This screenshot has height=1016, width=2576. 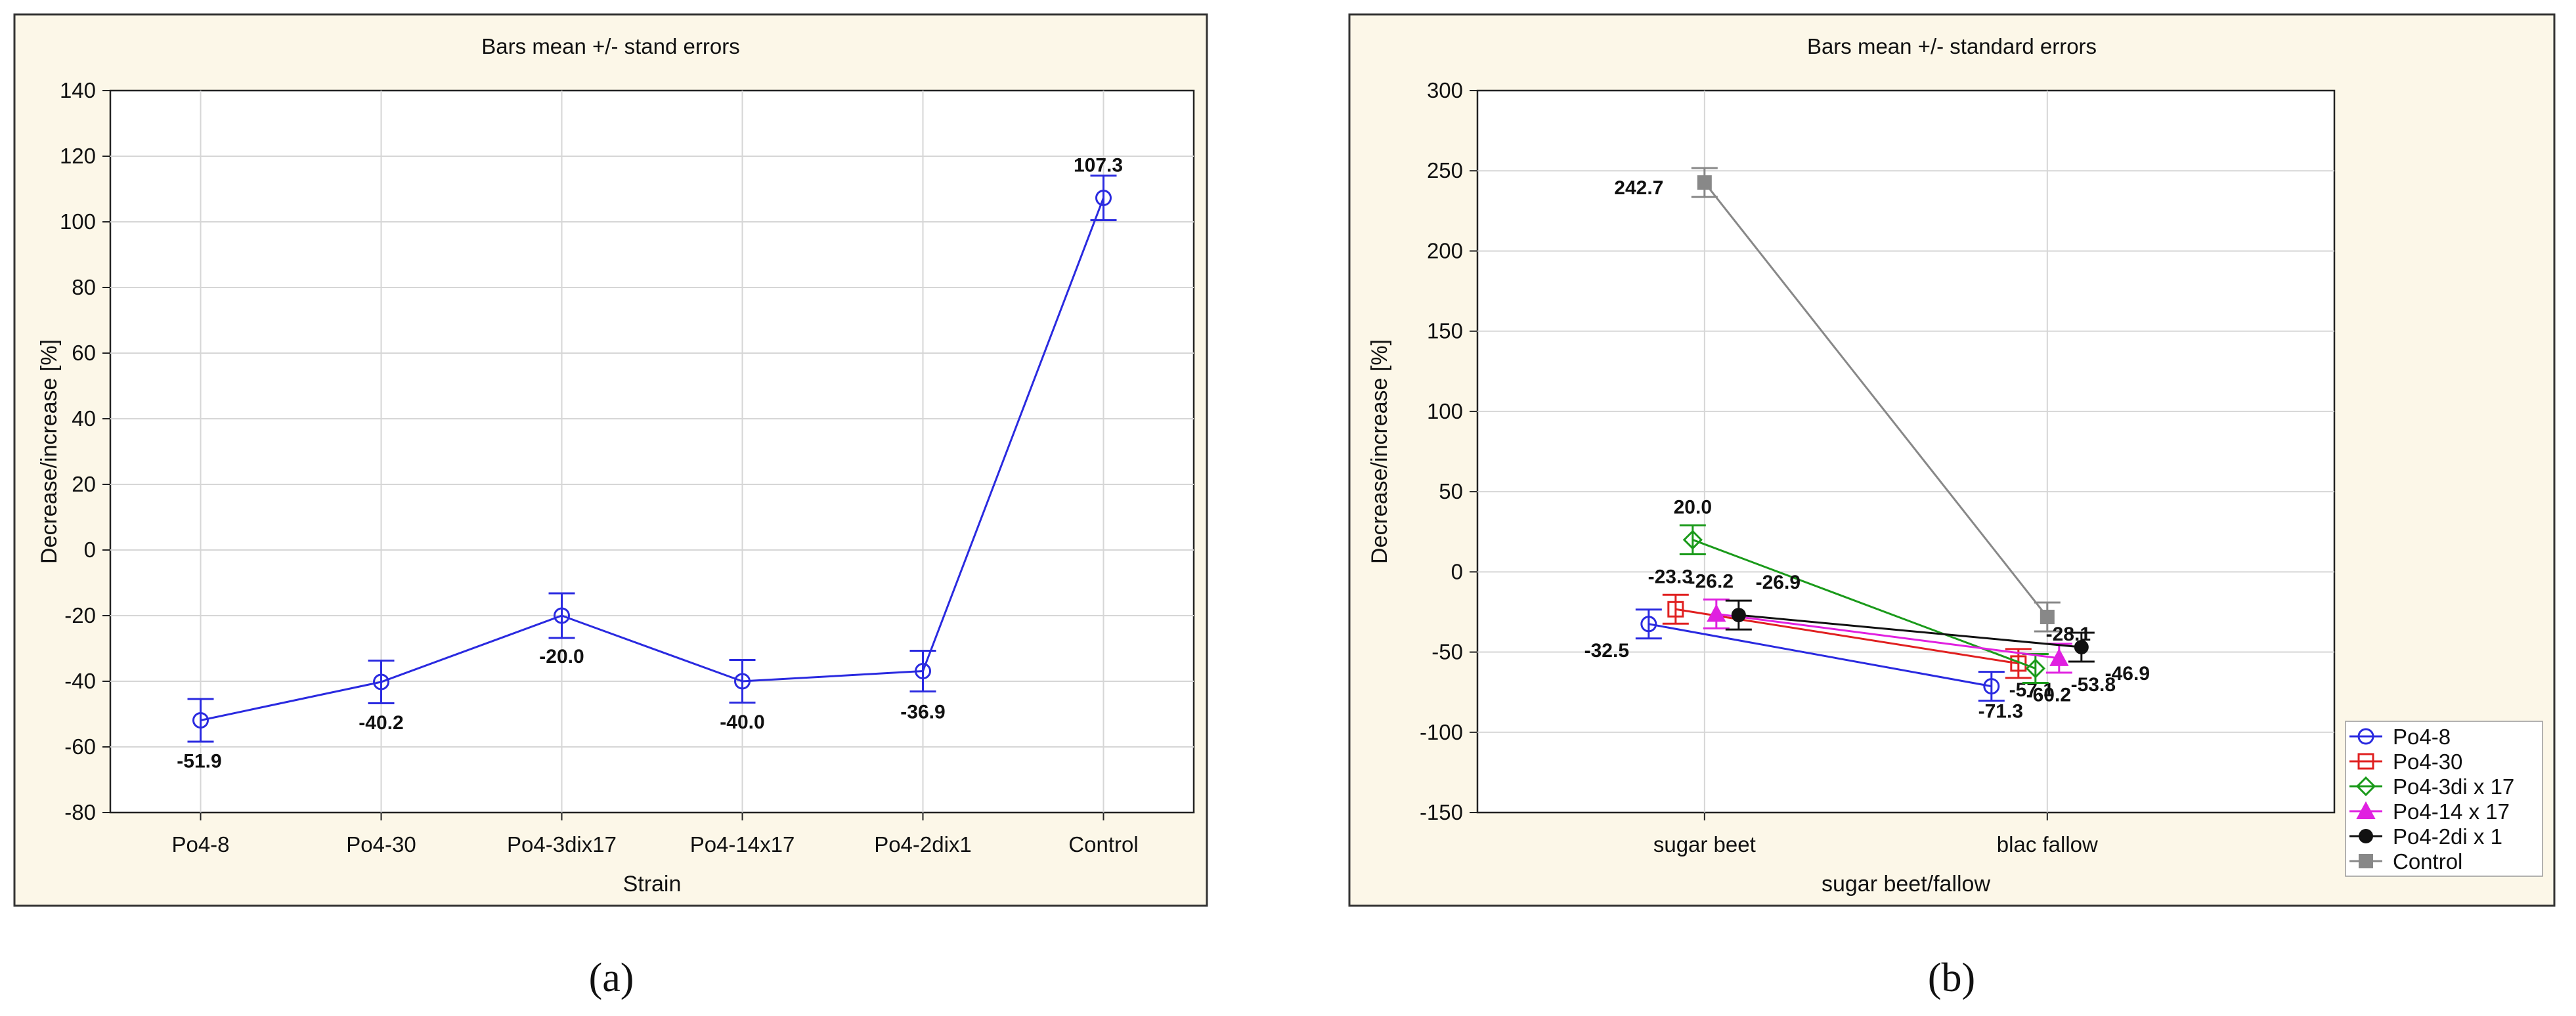 What do you see at coordinates (1779, 582) in the screenshot?
I see `data-label: -26.9` at bounding box center [1779, 582].